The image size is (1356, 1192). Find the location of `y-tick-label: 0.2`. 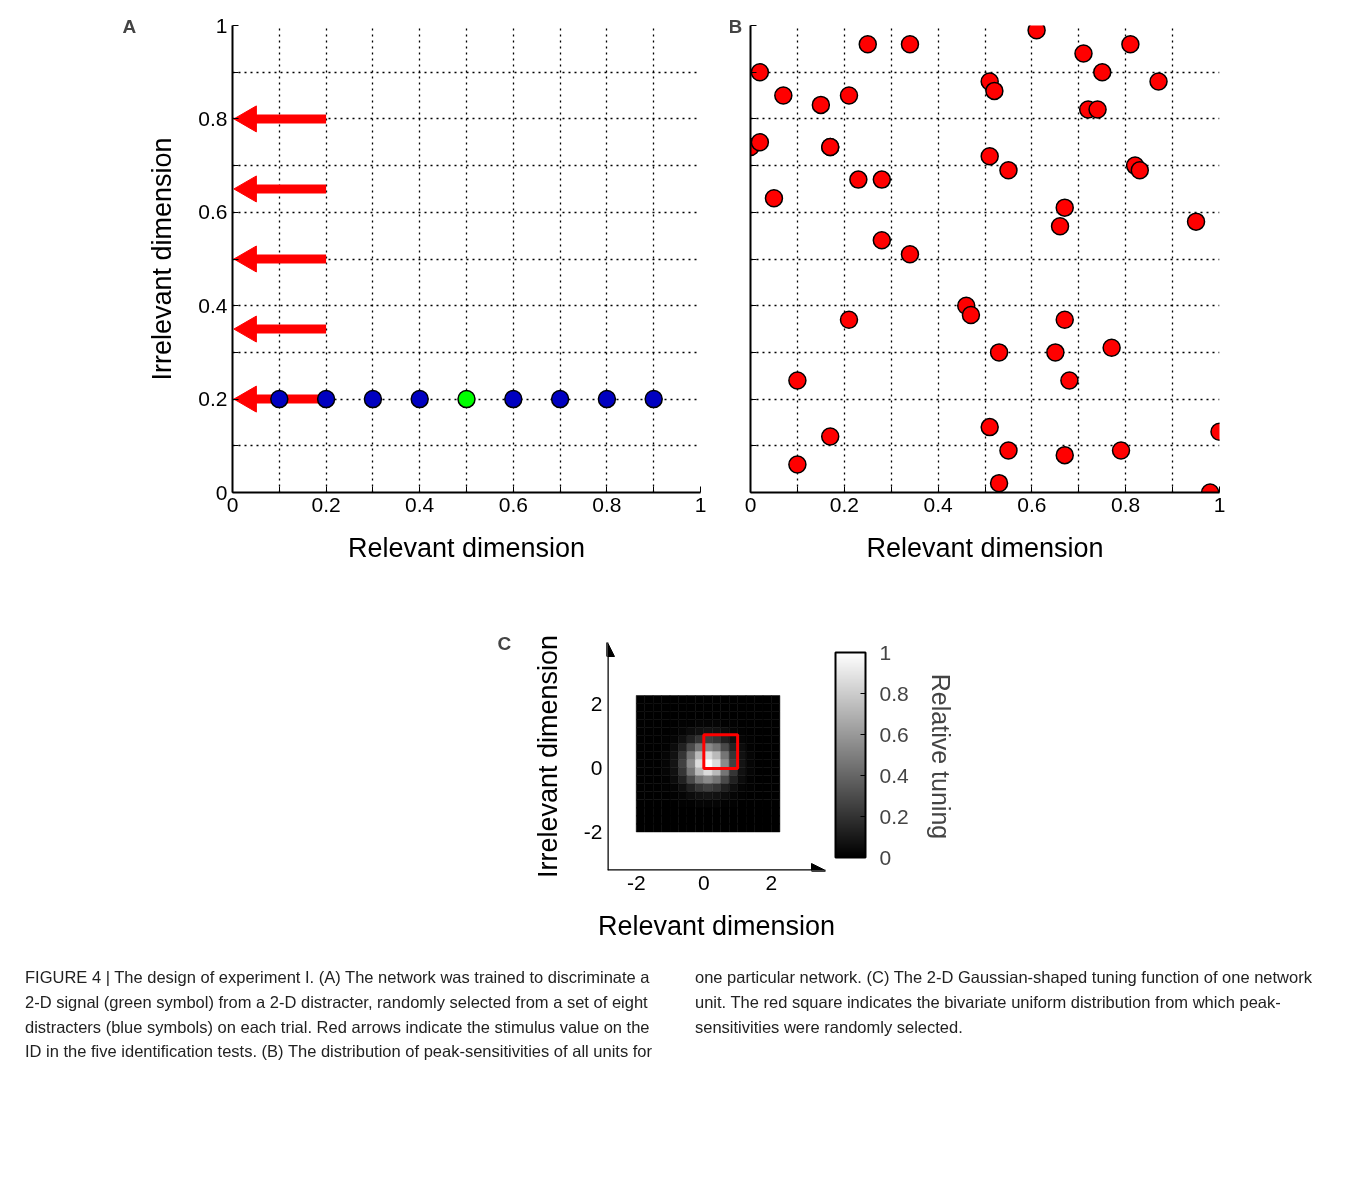

y-tick-label: 0.2 is located at coordinates (213, 399).